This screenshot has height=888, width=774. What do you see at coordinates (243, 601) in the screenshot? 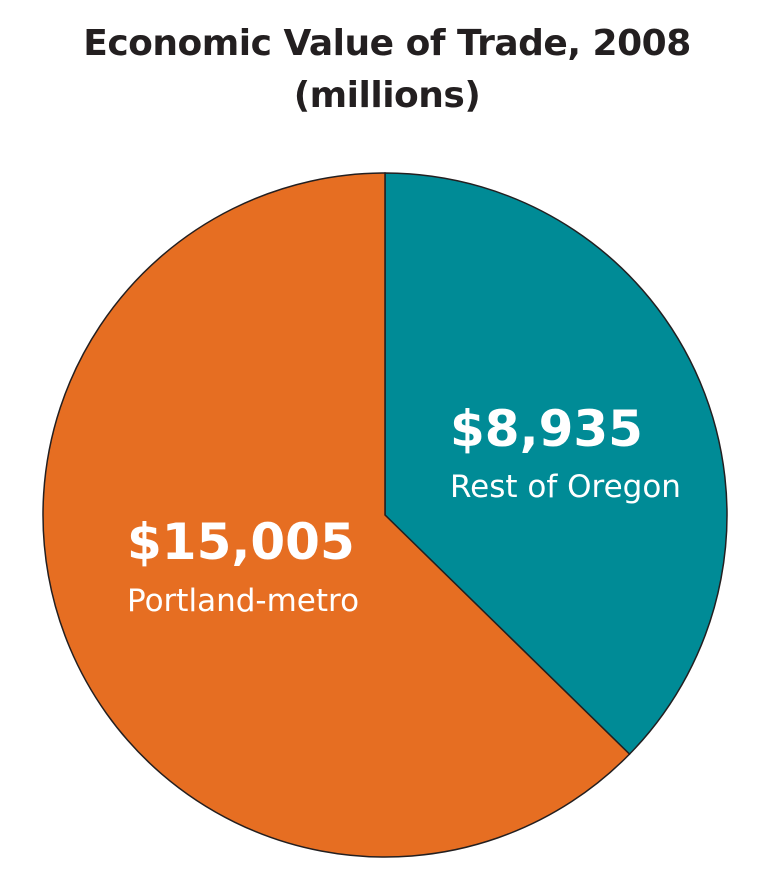
I see `slice-name-label: Portland-metro` at bounding box center [243, 601].